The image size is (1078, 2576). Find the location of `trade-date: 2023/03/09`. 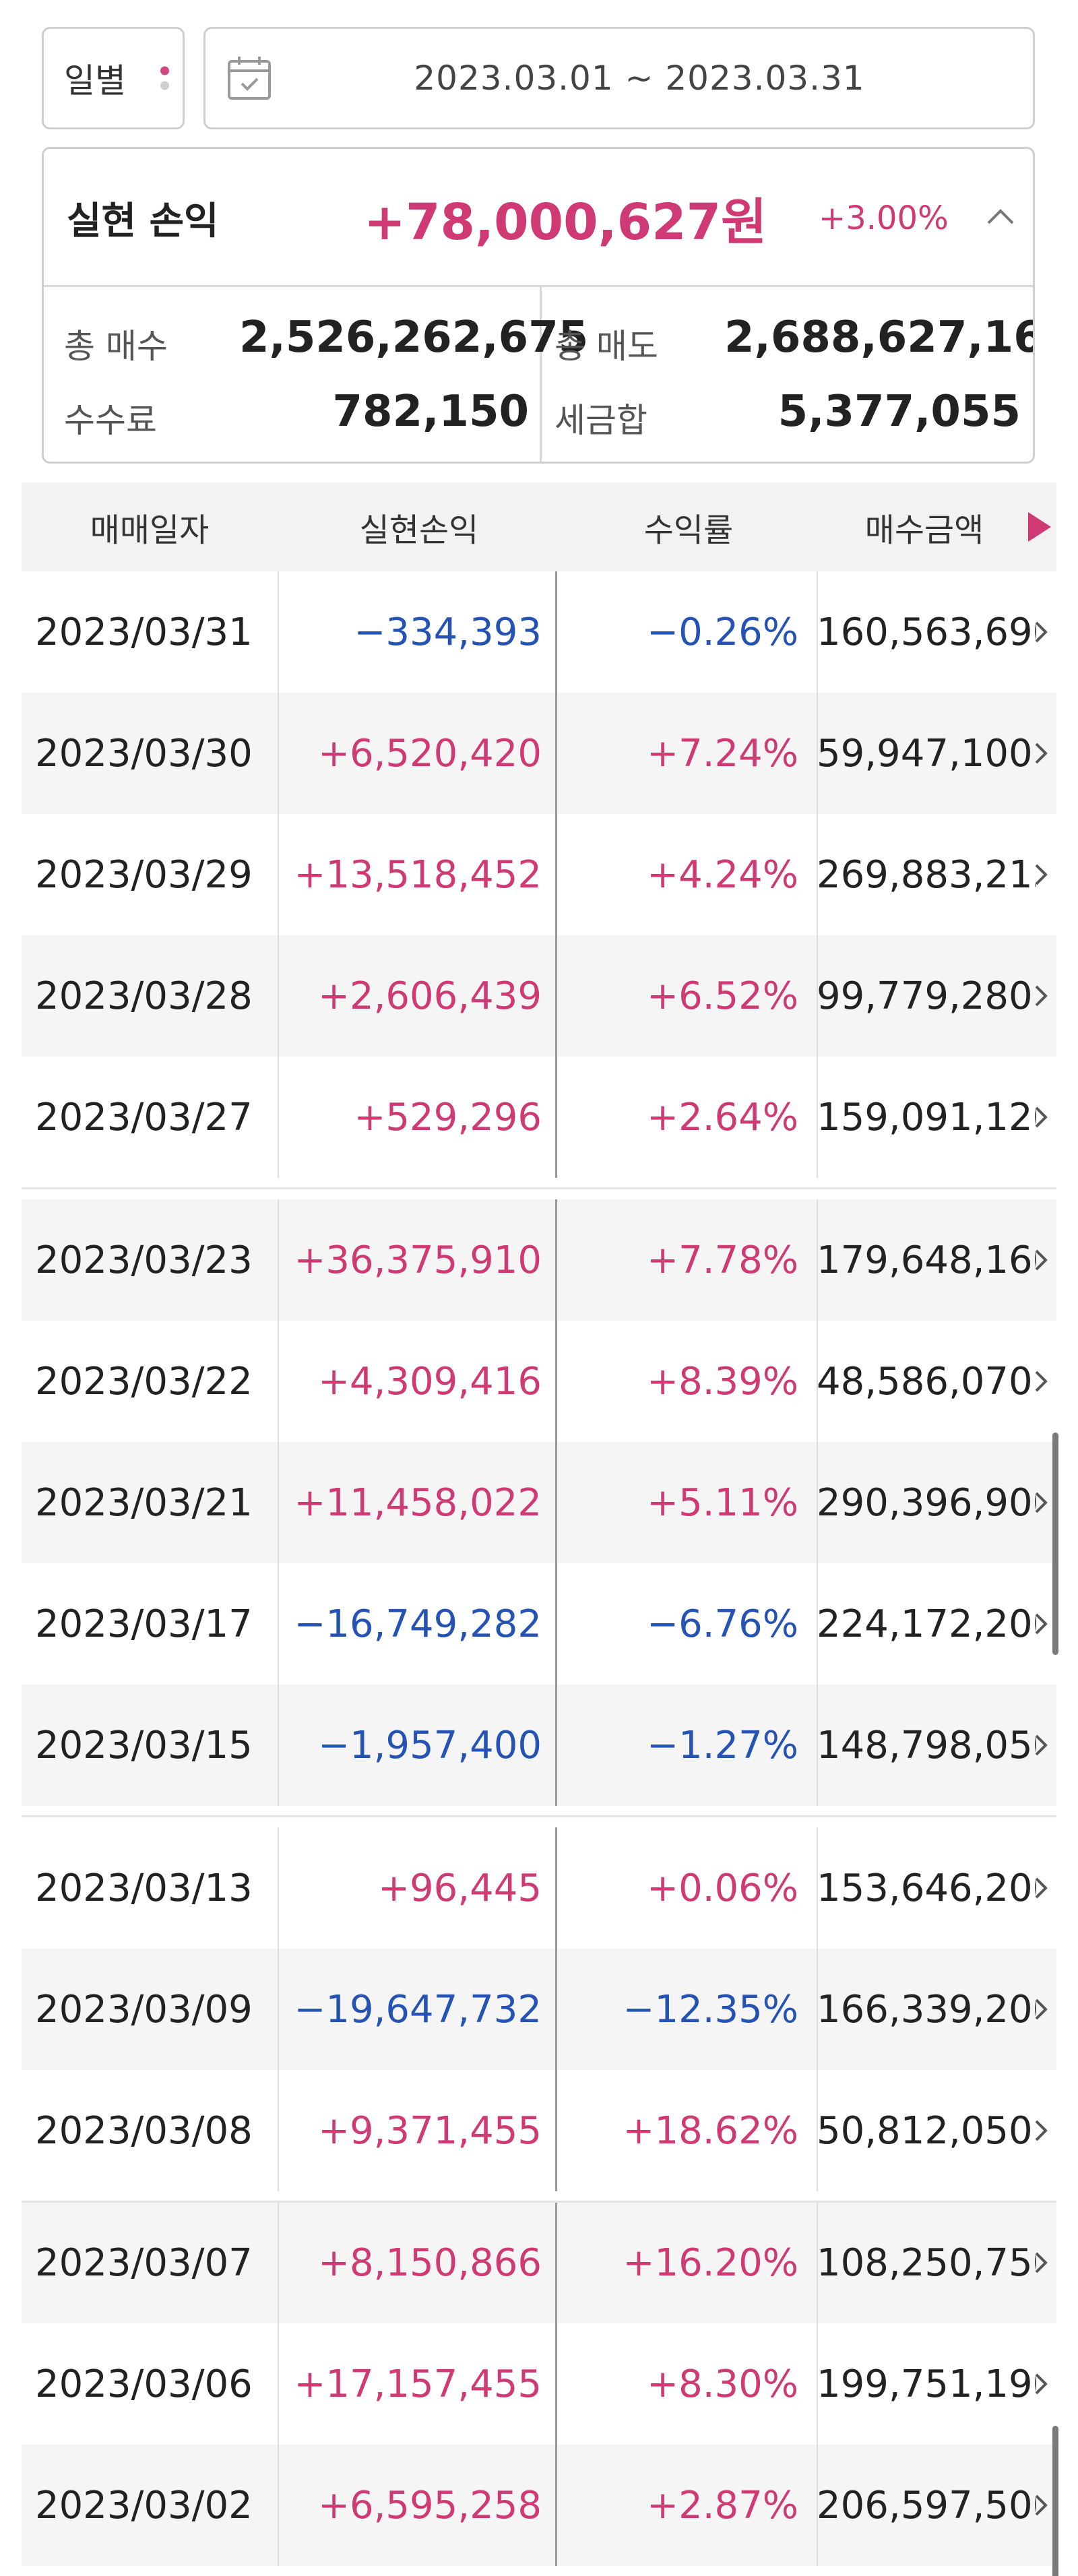

trade-date: 2023/03/09 is located at coordinates (144, 2009).